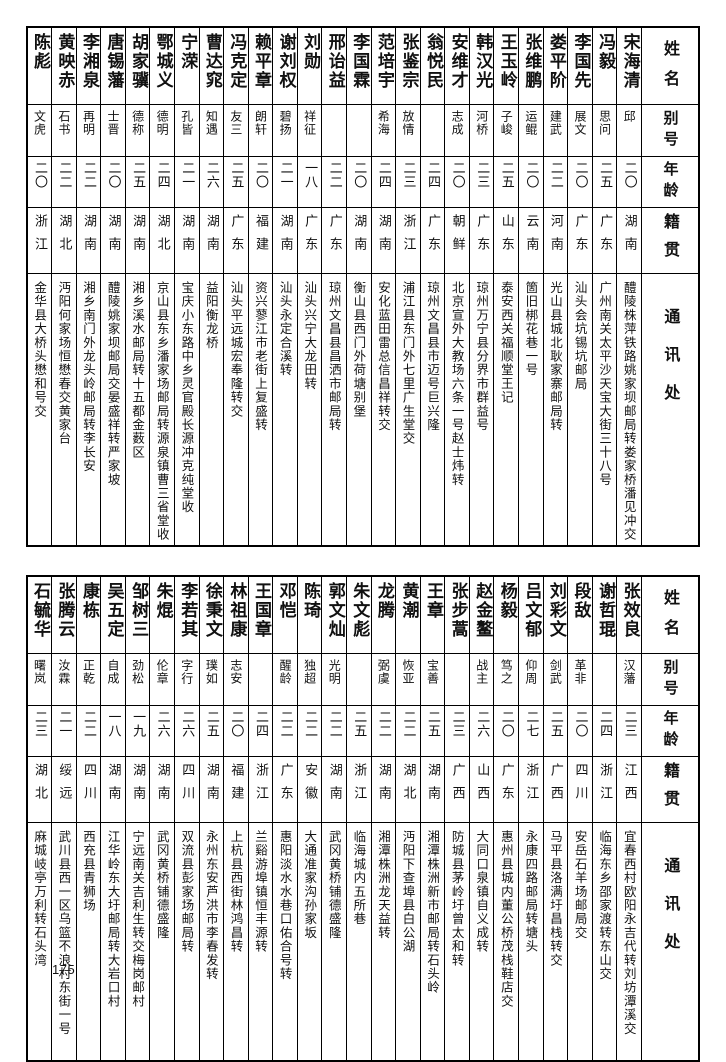 Image resolution: width=726 pixels, height=1062 pixels. I want to click on cell-name: 李国先, so click(580, 65).